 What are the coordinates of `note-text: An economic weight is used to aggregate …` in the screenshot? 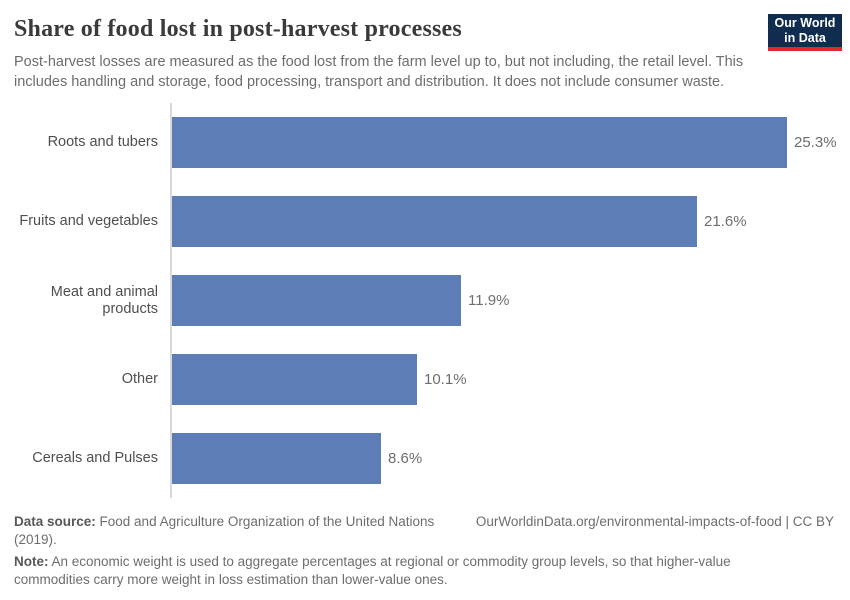 It's located at (372, 570).